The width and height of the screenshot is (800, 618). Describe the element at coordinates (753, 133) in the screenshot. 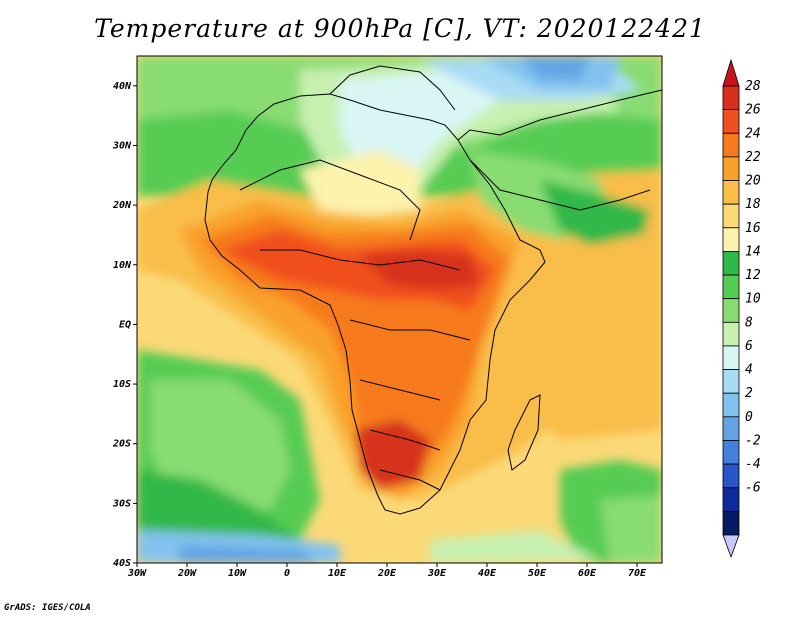

I see `colorbar-label: 24` at that location.